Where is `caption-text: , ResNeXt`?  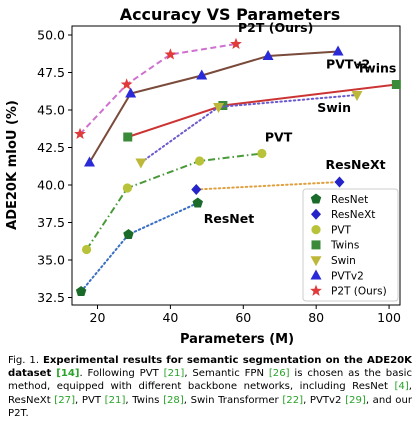 caption-text: , ResNeXt is located at coordinates (210, 393).